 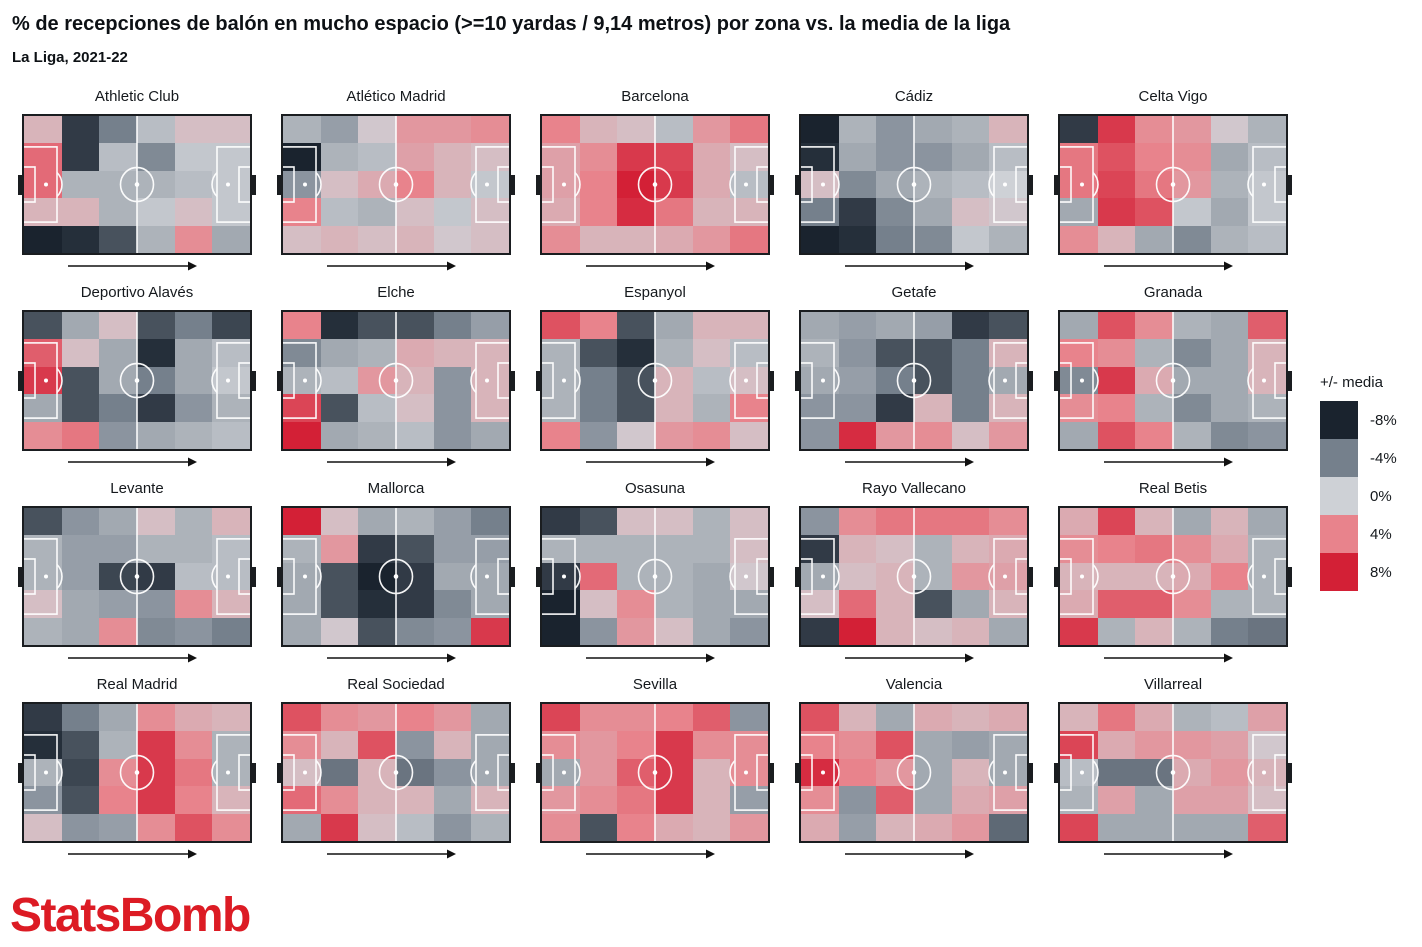 What do you see at coordinates (655, 684) in the screenshot?
I see `team-name: Sevilla` at bounding box center [655, 684].